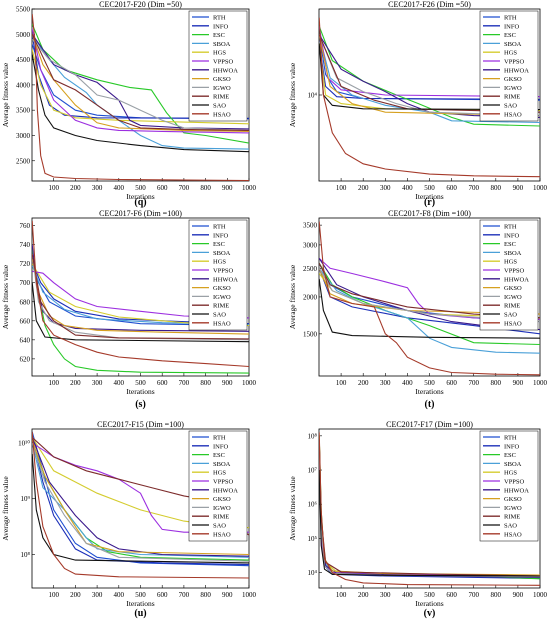  What do you see at coordinates (184, 383) in the screenshot?
I see `x-tick-label: 700` at bounding box center [184, 383].